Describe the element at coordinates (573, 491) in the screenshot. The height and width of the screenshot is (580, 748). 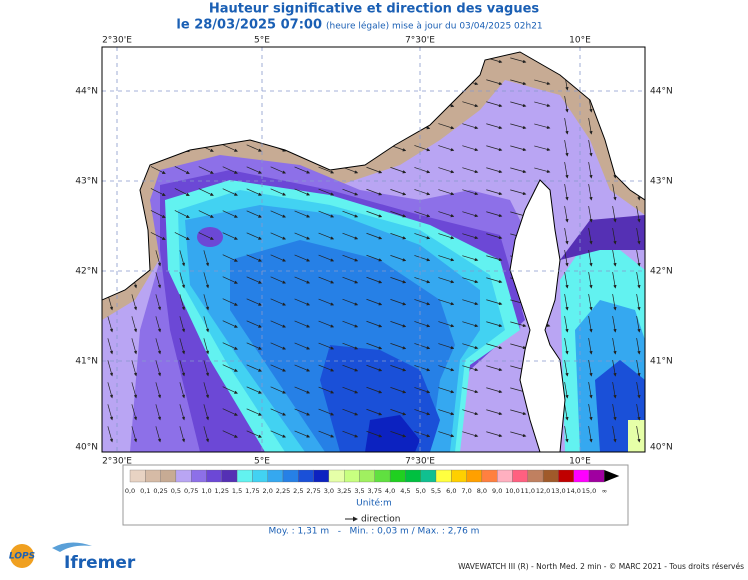
I see `legend-label: 14,0` at that location.